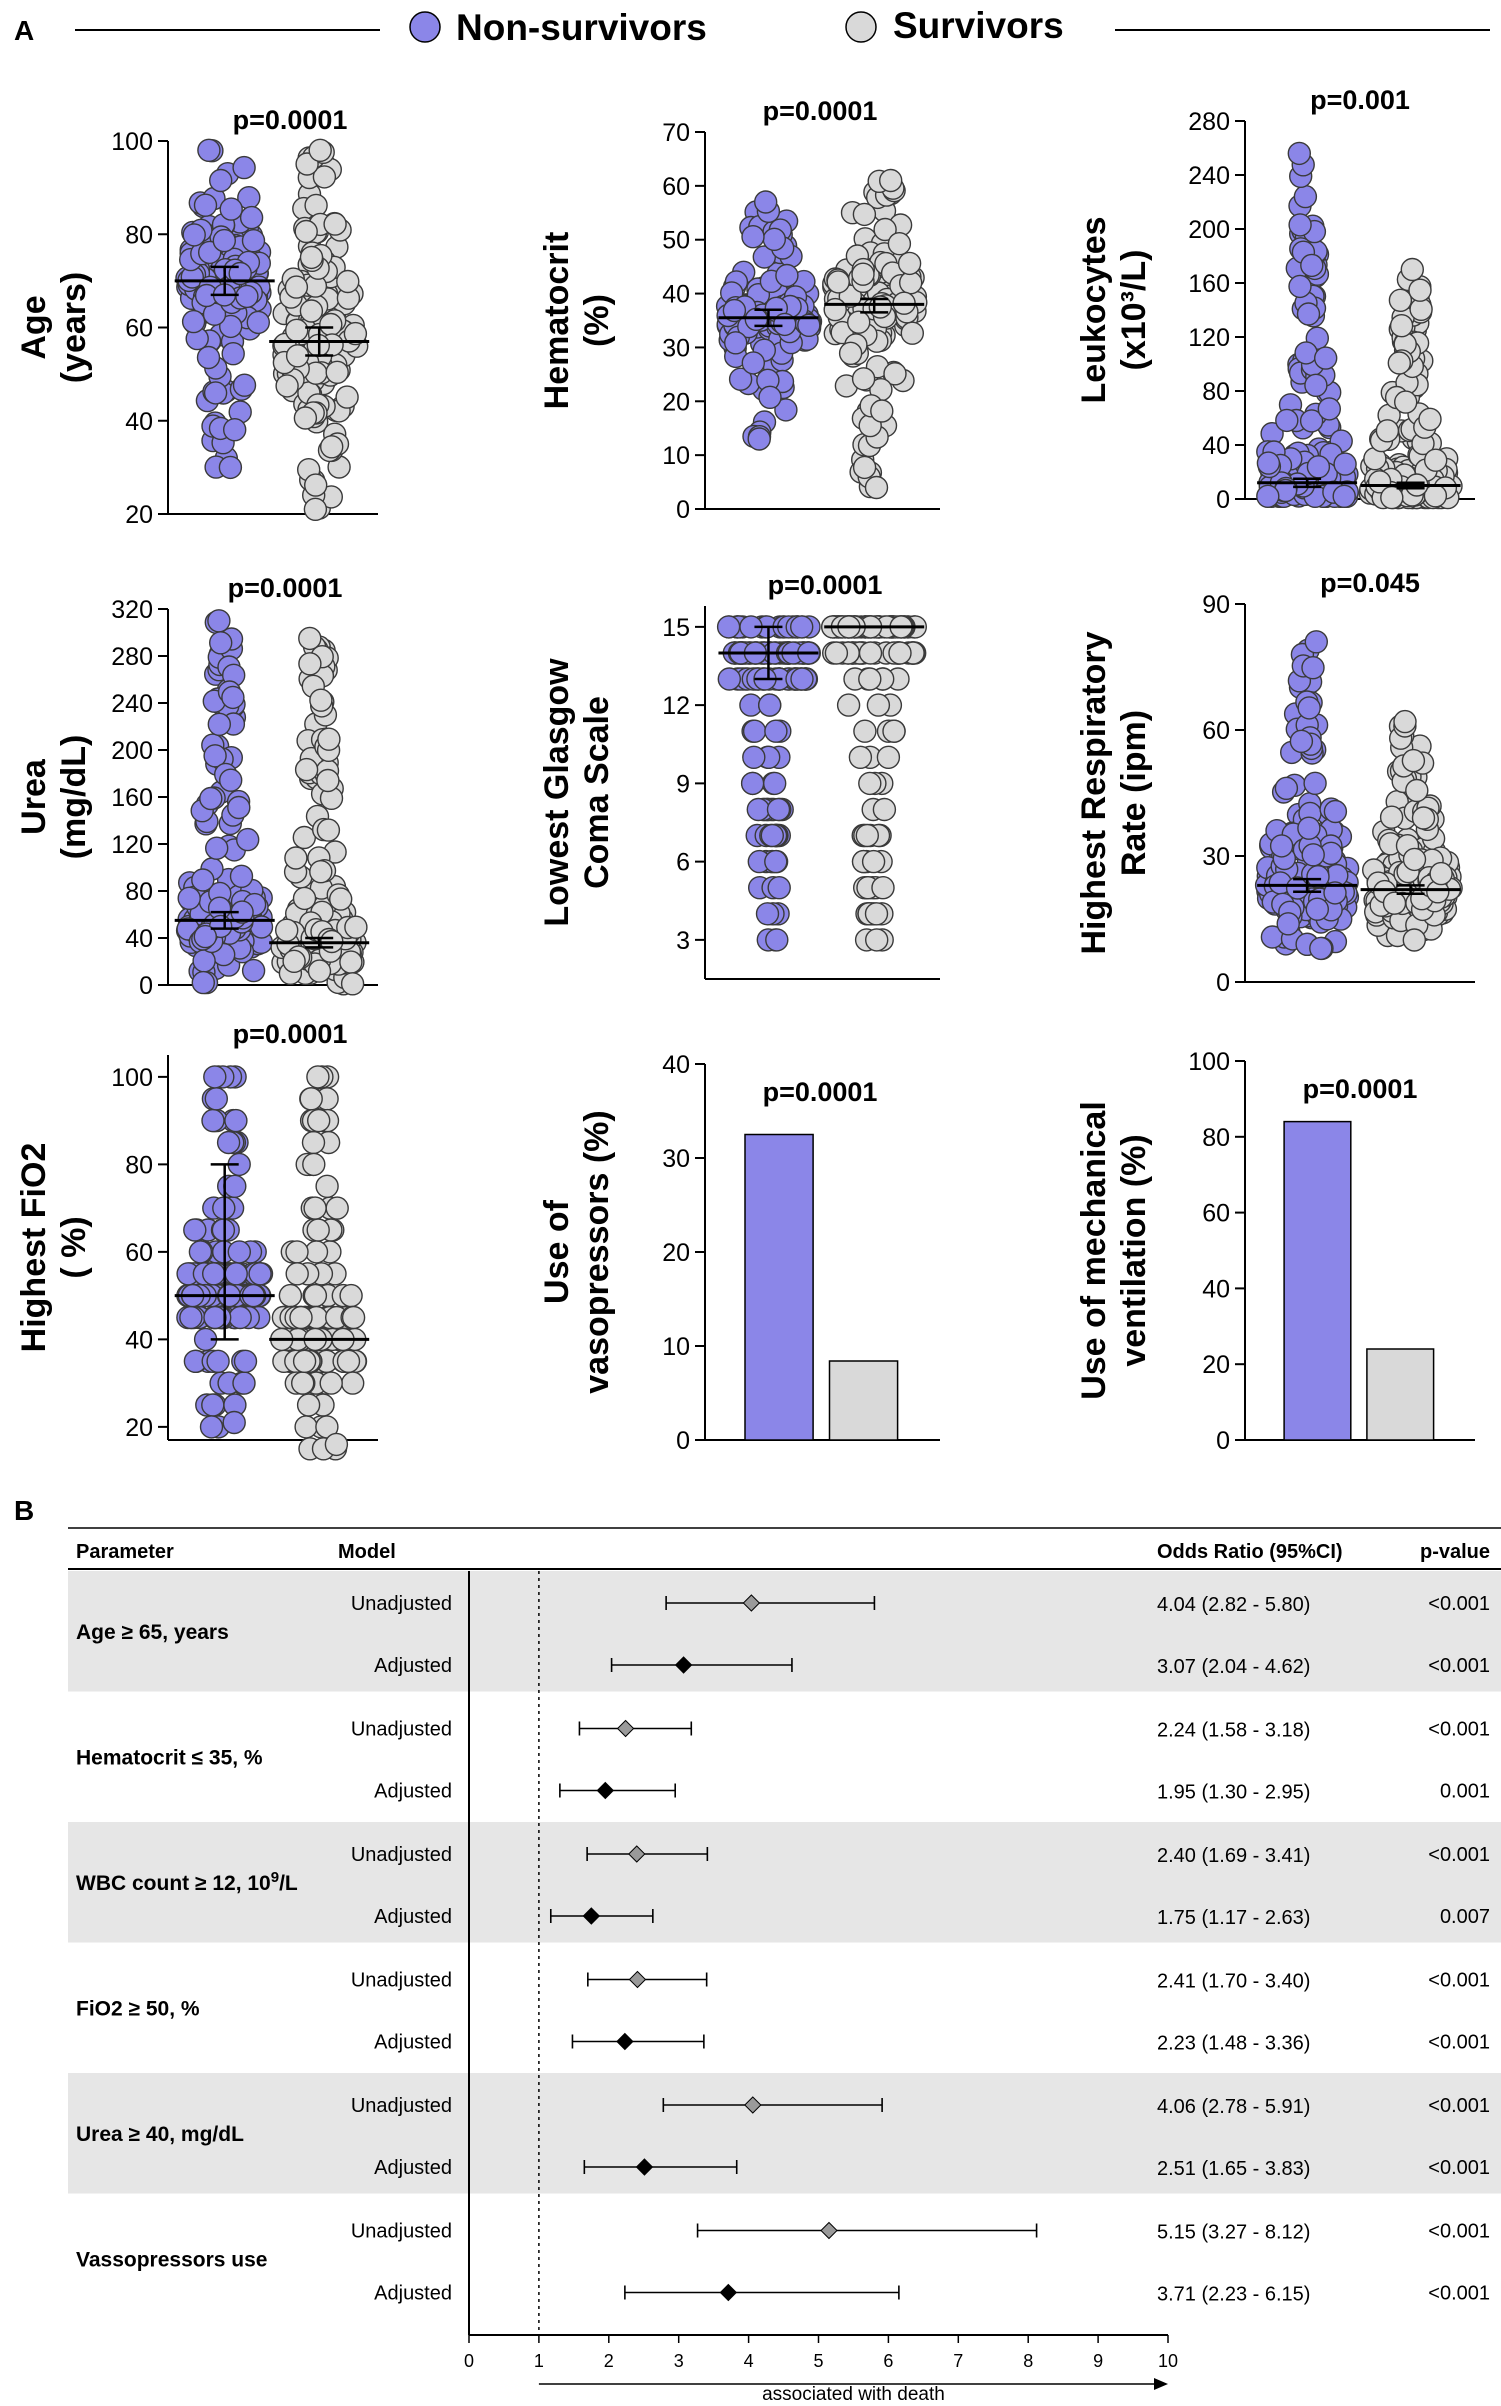  Describe the element at coordinates (34, 796) in the screenshot. I see `y-axis-title-line1: Urea` at that location.